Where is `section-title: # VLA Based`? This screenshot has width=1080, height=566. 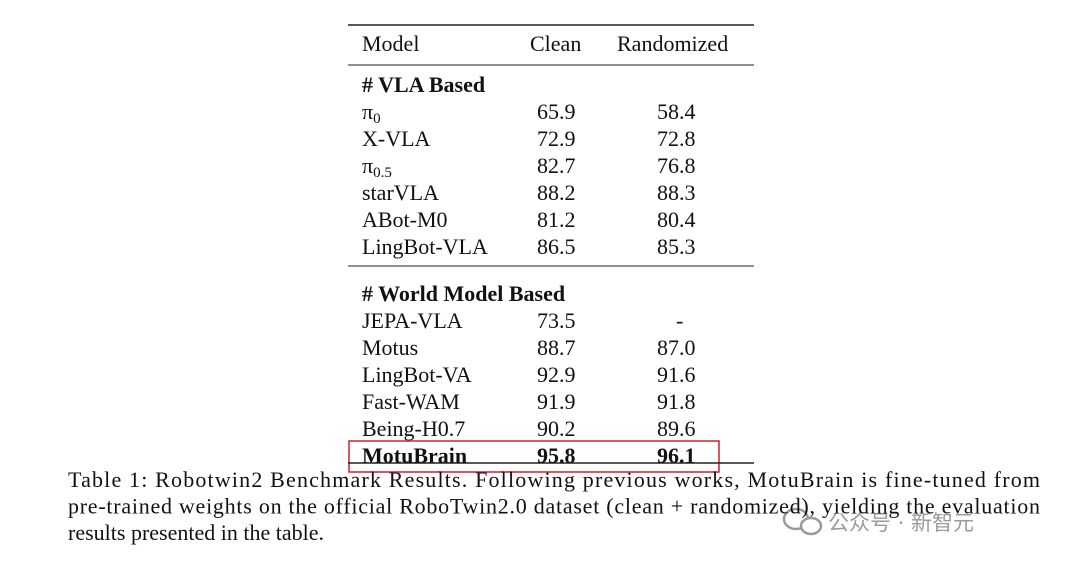
section-title: # VLA Based is located at coordinates (423, 84).